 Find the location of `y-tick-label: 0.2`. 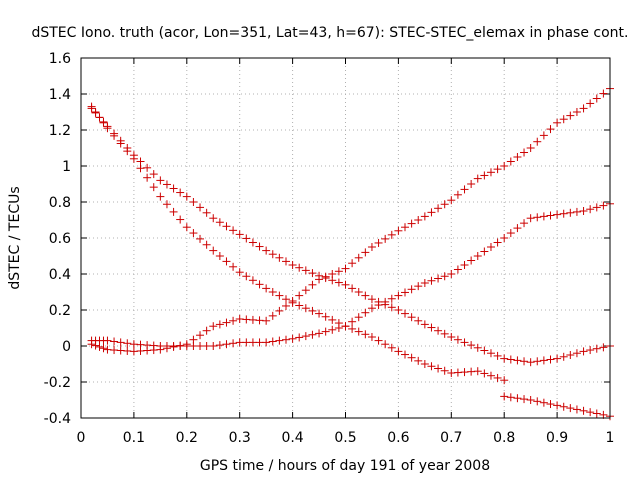

y-tick-label: 0.2 is located at coordinates (60, 311).